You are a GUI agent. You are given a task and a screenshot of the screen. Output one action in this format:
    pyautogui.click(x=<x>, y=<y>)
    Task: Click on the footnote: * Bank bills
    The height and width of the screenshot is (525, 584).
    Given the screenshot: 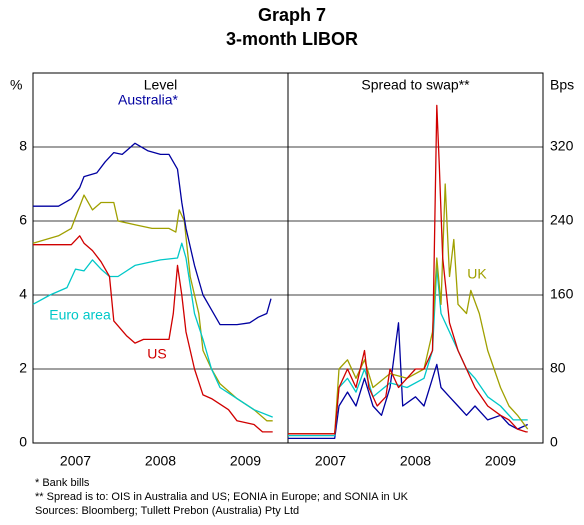 What is the action you would take?
    pyautogui.click(x=62, y=483)
    